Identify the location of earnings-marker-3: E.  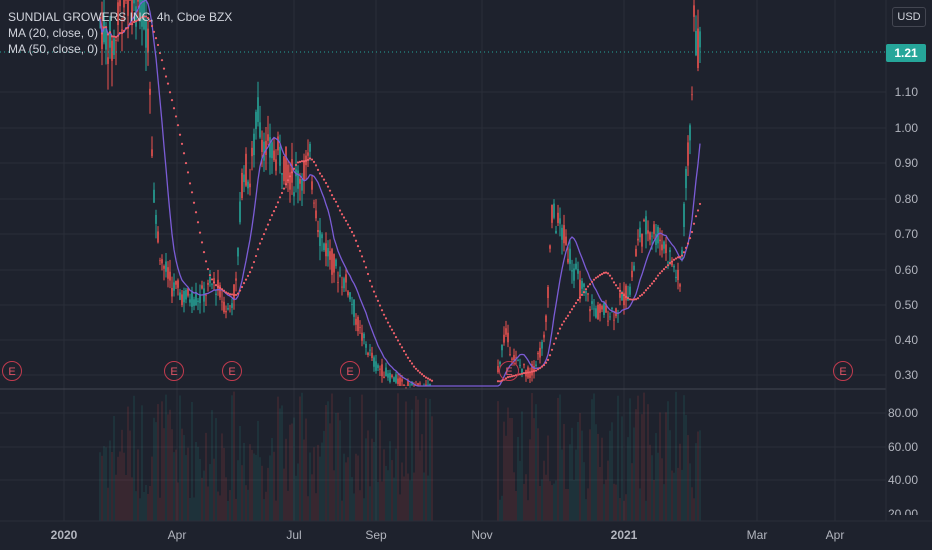
(232, 371).